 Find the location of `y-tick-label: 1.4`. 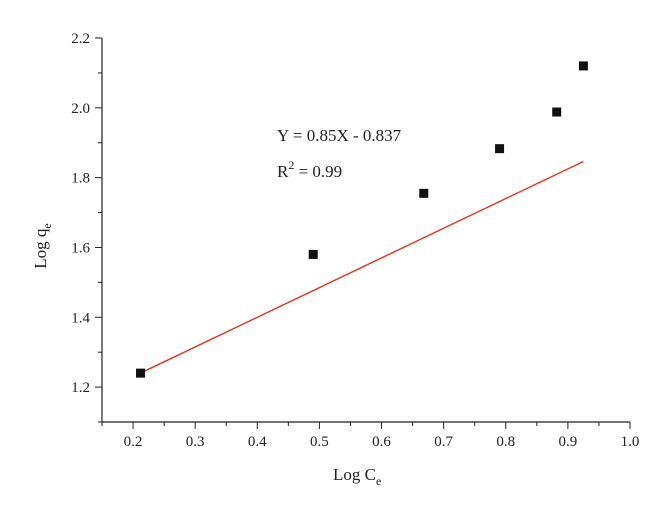

y-tick-label: 1.4 is located at coordinates (80, 318).